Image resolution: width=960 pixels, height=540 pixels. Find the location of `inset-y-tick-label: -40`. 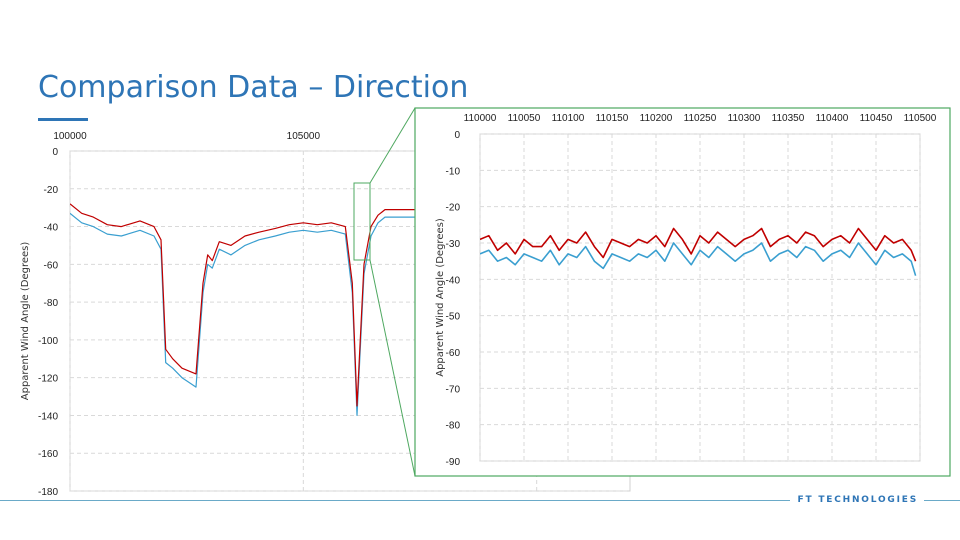

inset-y-tick-label: -40 is located at coordinates (453, 280).